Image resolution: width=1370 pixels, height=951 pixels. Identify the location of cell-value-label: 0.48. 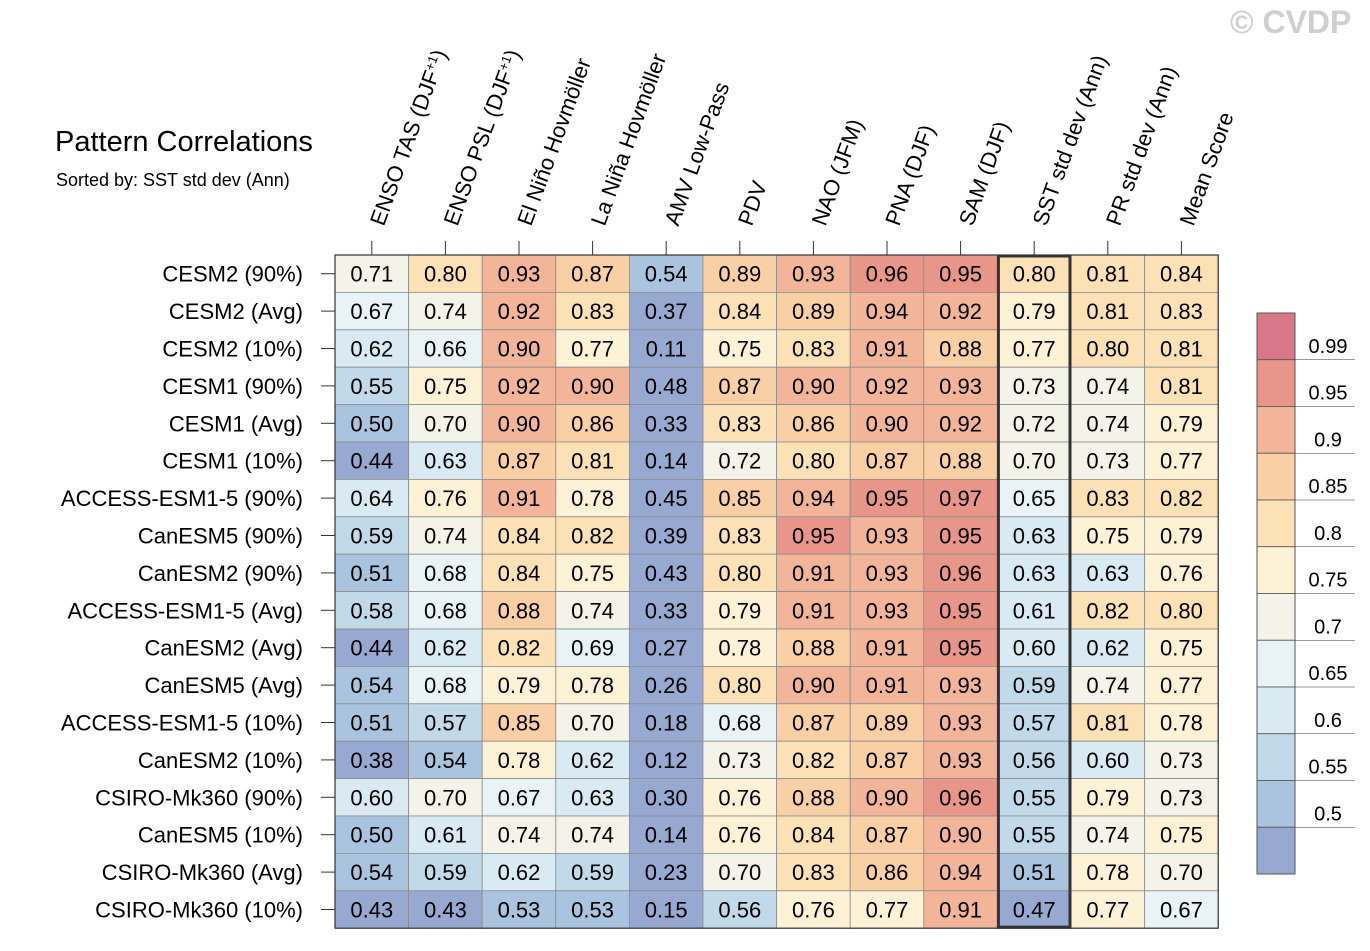
(666, 386).